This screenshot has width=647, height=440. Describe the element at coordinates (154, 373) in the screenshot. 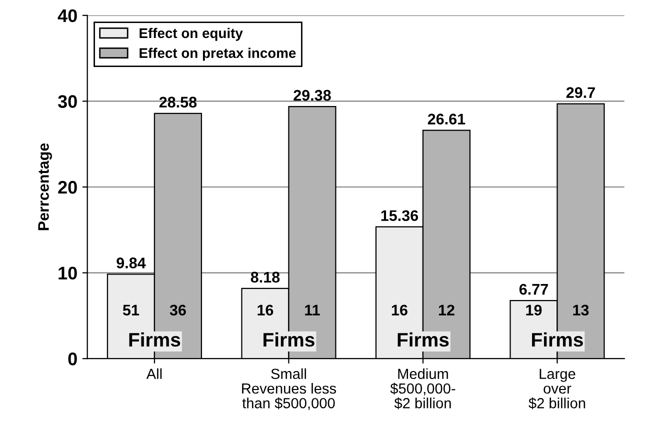

I see `x-tick-label: All` at that location.